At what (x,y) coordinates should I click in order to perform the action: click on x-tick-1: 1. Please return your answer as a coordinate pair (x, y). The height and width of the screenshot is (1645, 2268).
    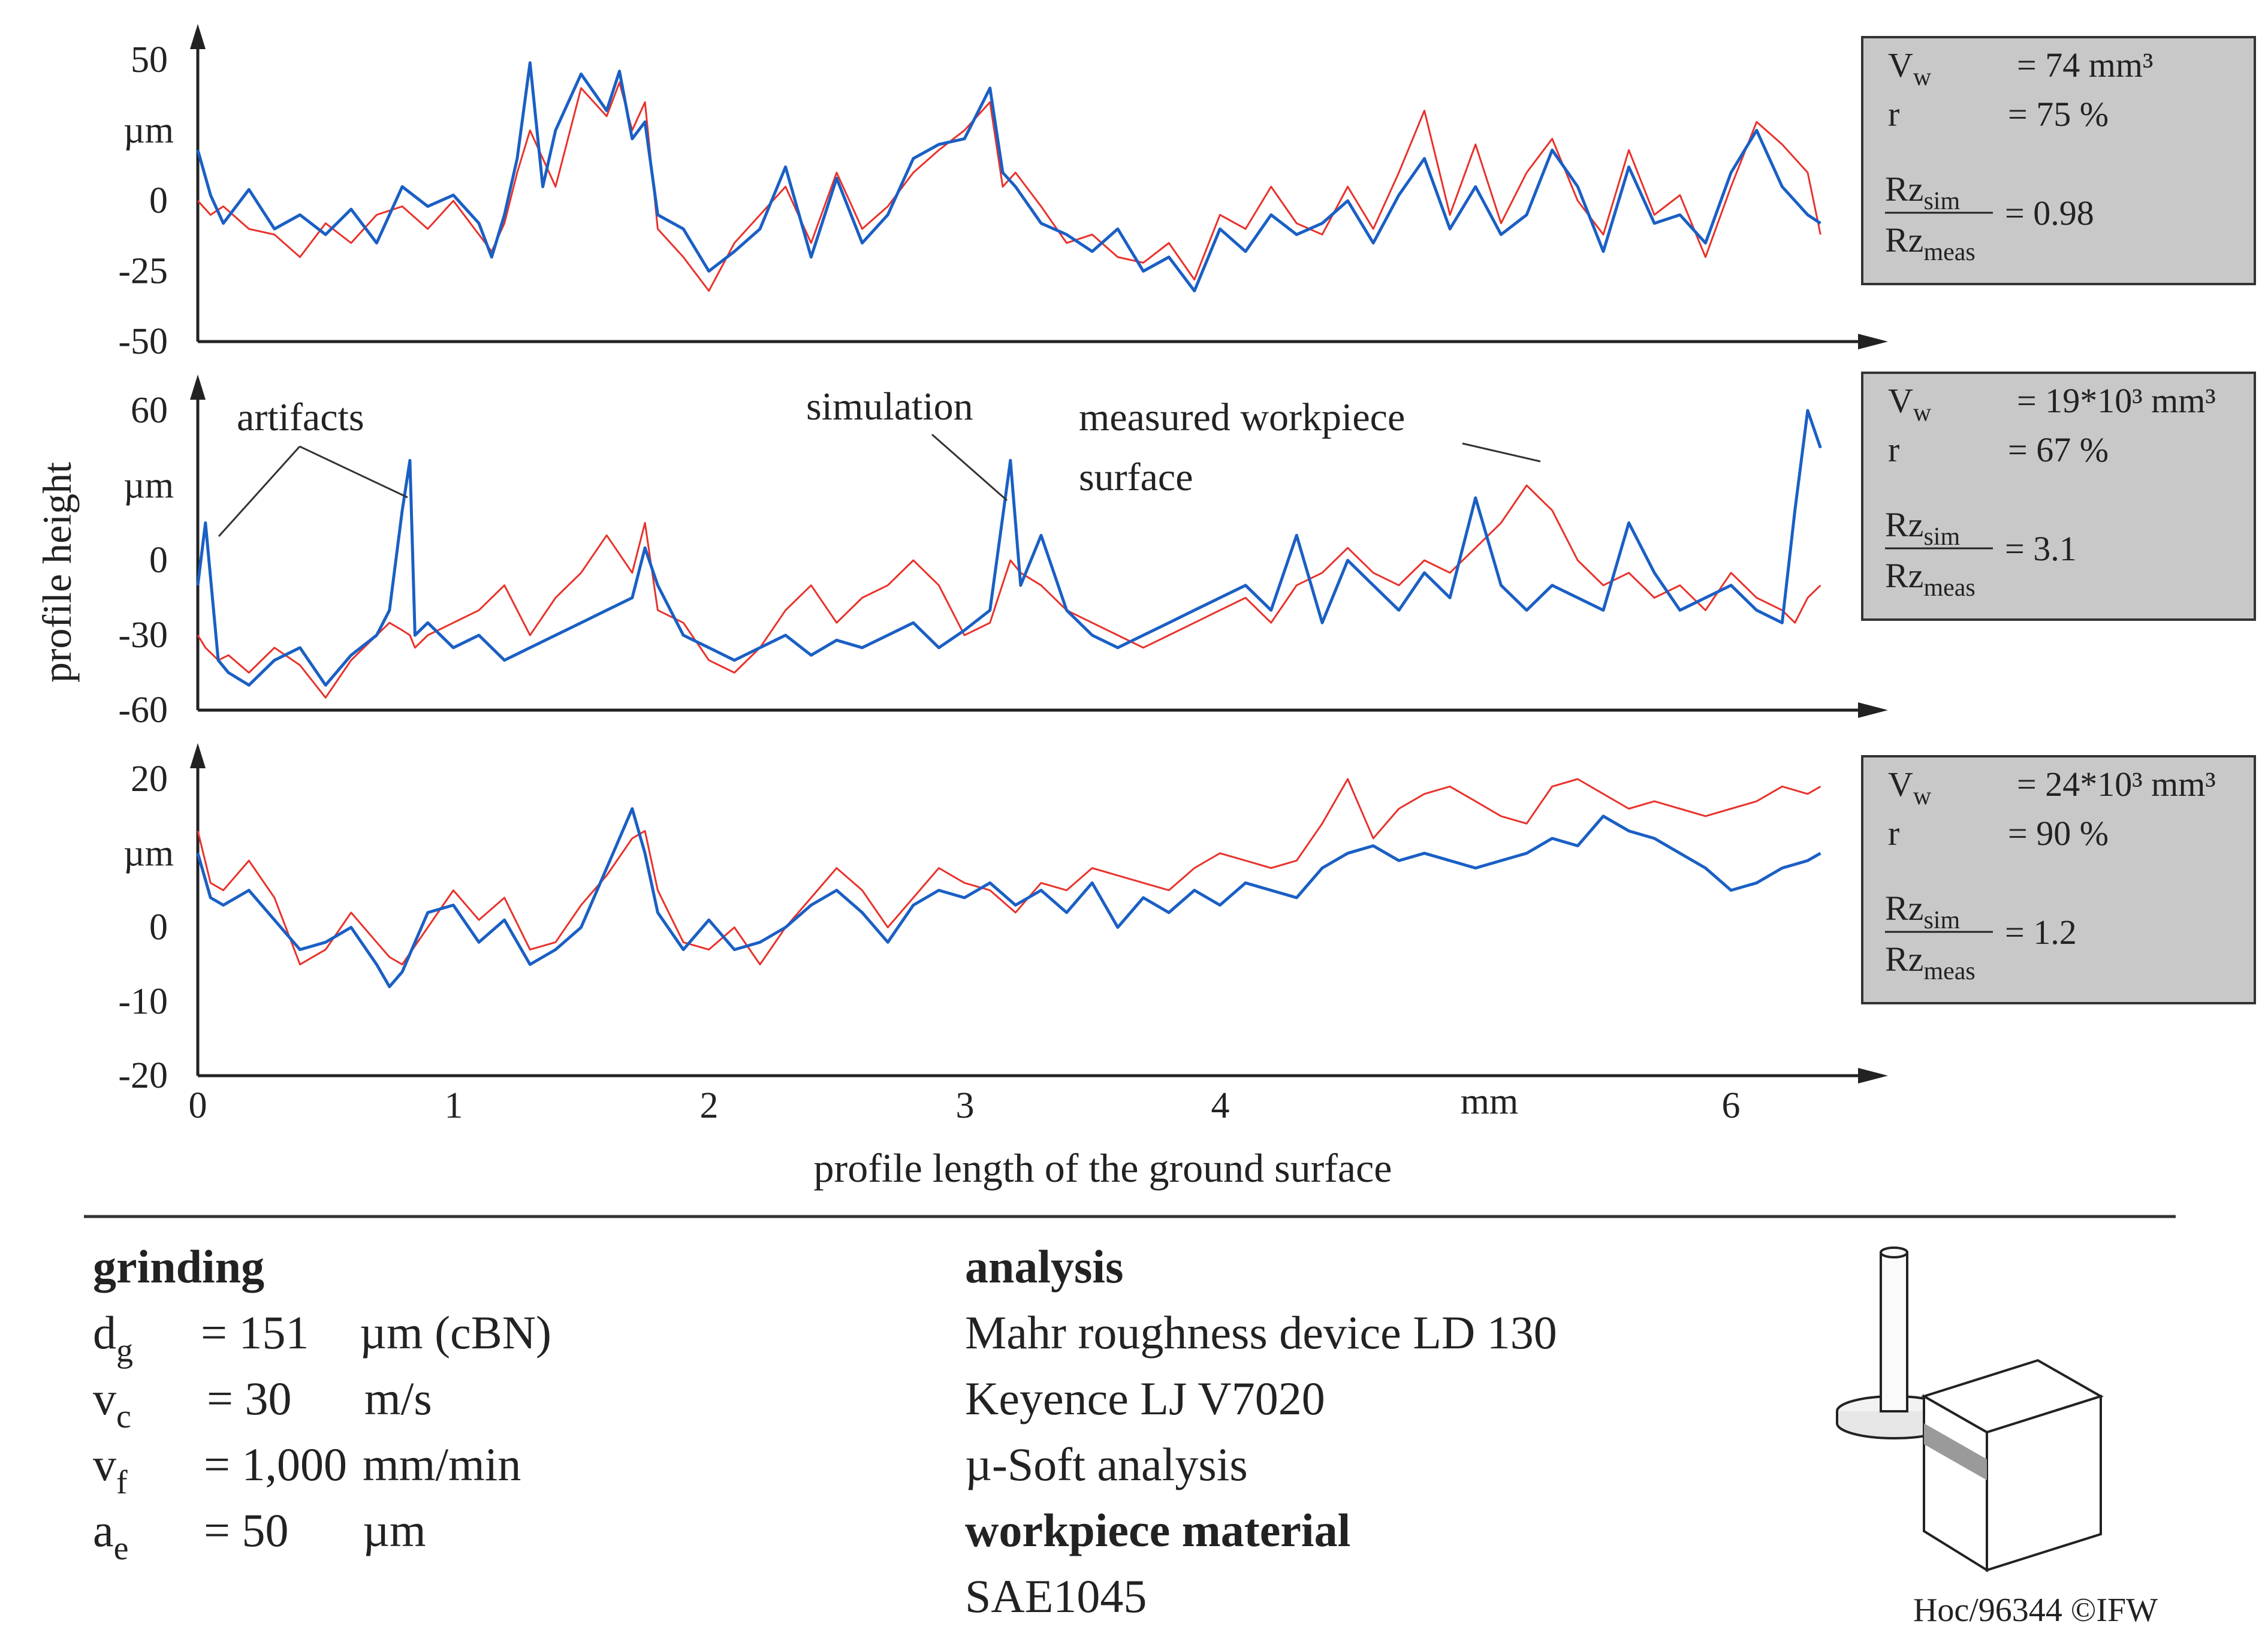
    Looking at the image, I should click on (454, 1105).